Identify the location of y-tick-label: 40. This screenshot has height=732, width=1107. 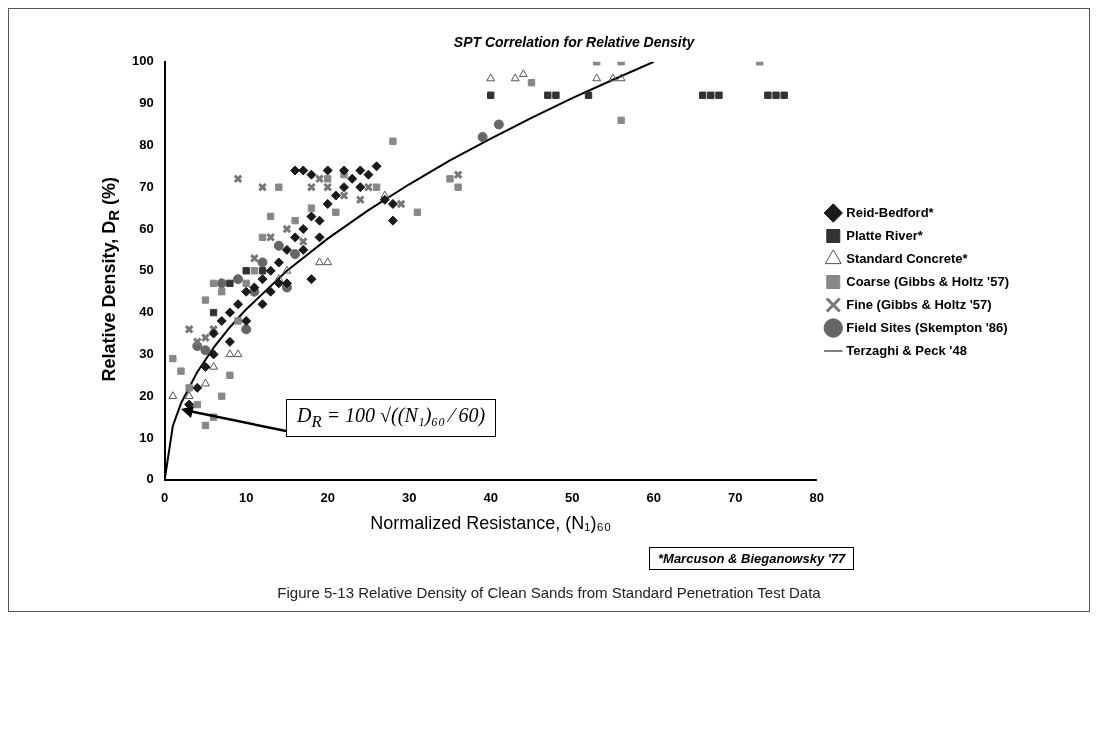
(146, 312).